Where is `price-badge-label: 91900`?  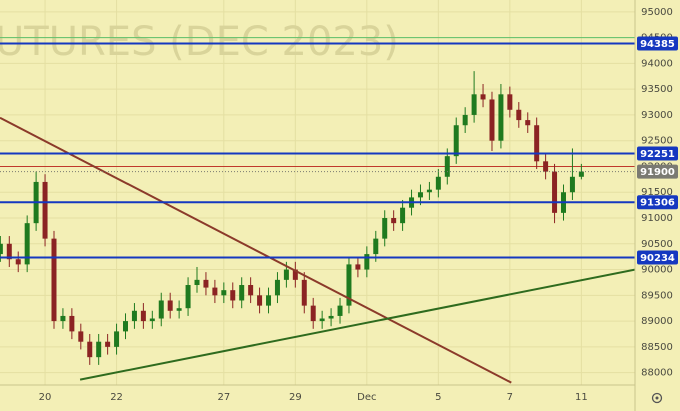
price-badge-label: 91900 is located at coordinates (657, 172).